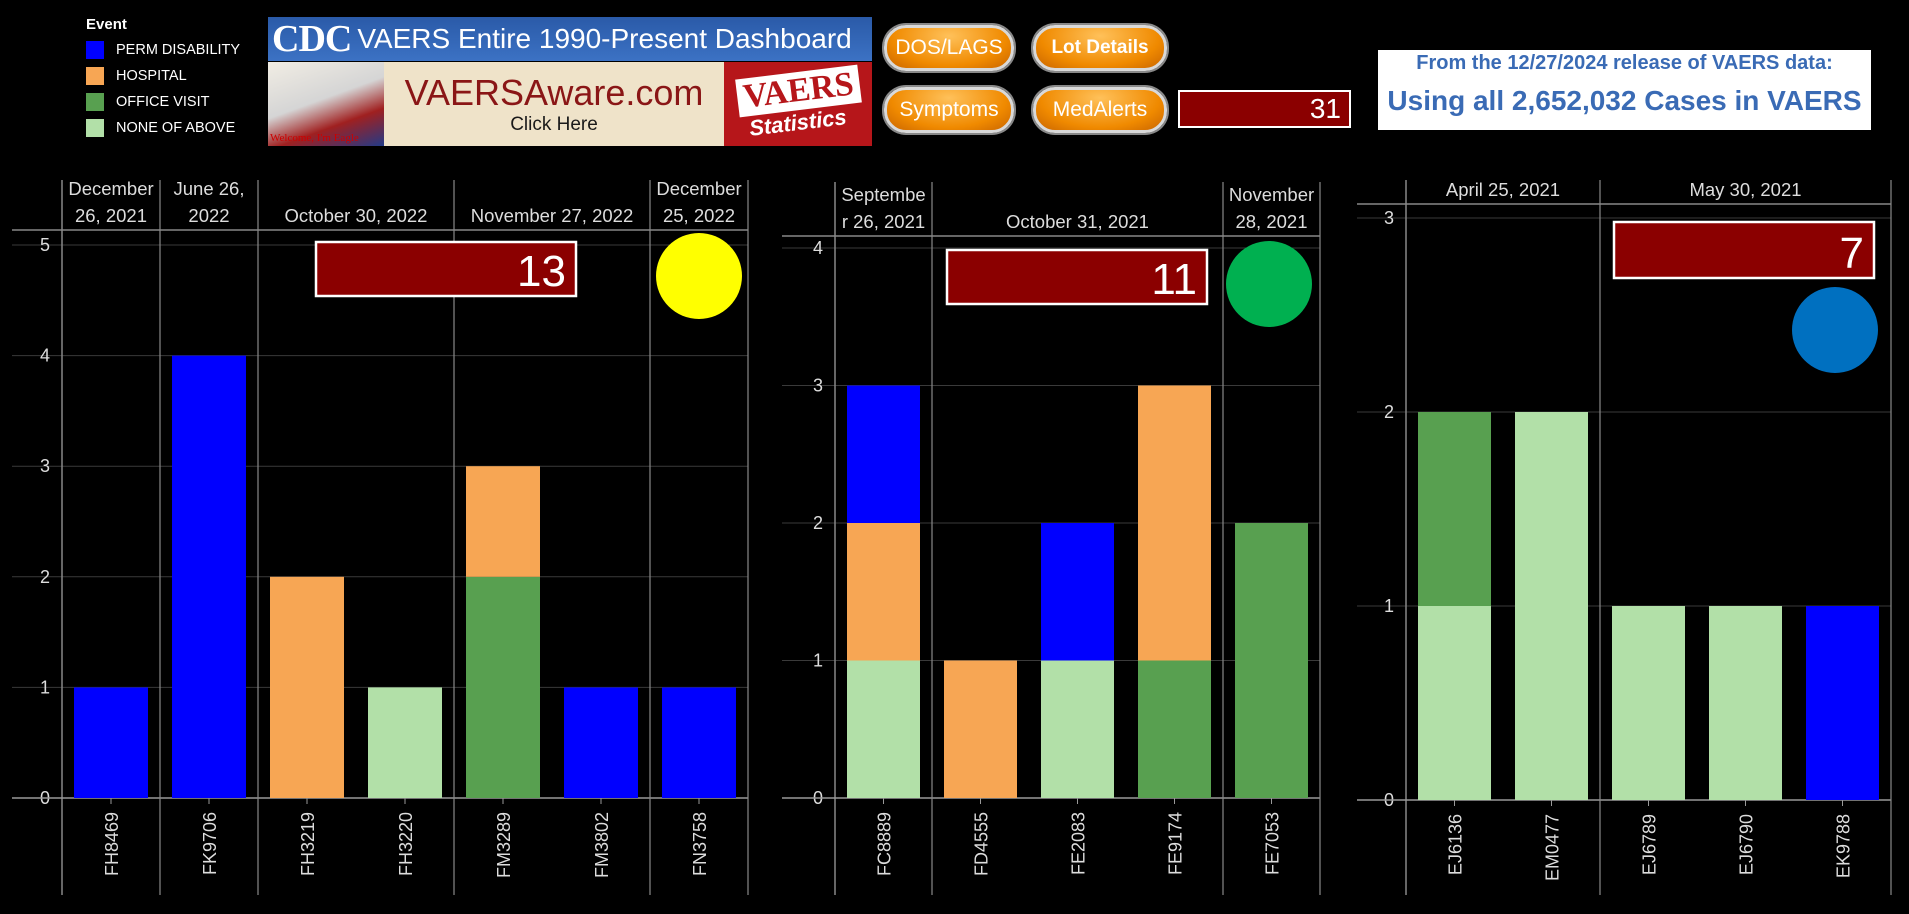 Image resolution: width=1909 pixels, height=914 pixels. Describe the element at coordinates (552, 215) in the screenshot. I see `date-group-label: November 27, 2022` at that location.